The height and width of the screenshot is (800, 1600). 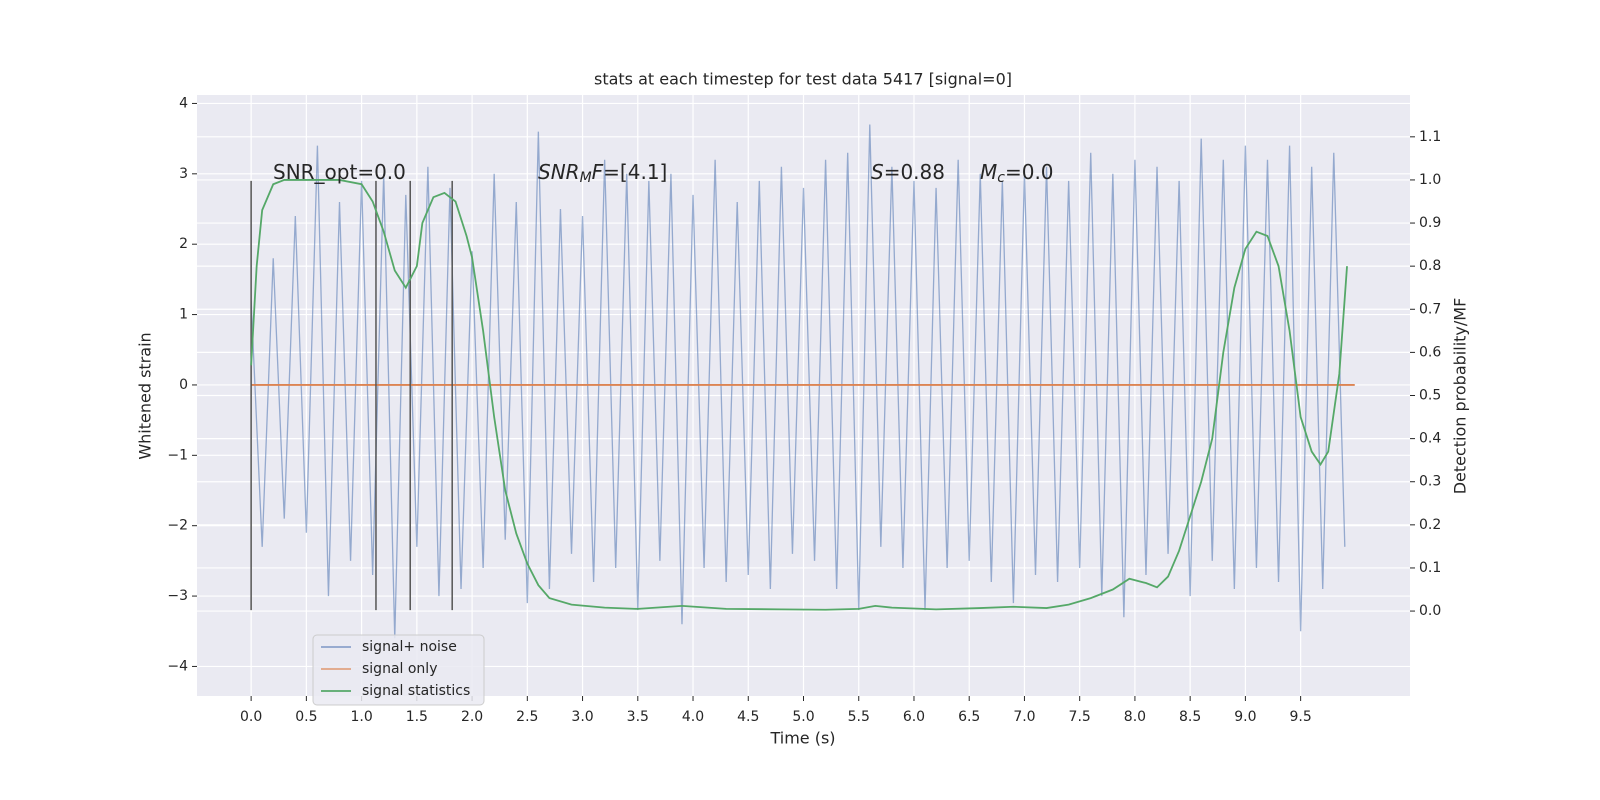 I want to click on y-tick-label: 3, so click(x=183, y=174).